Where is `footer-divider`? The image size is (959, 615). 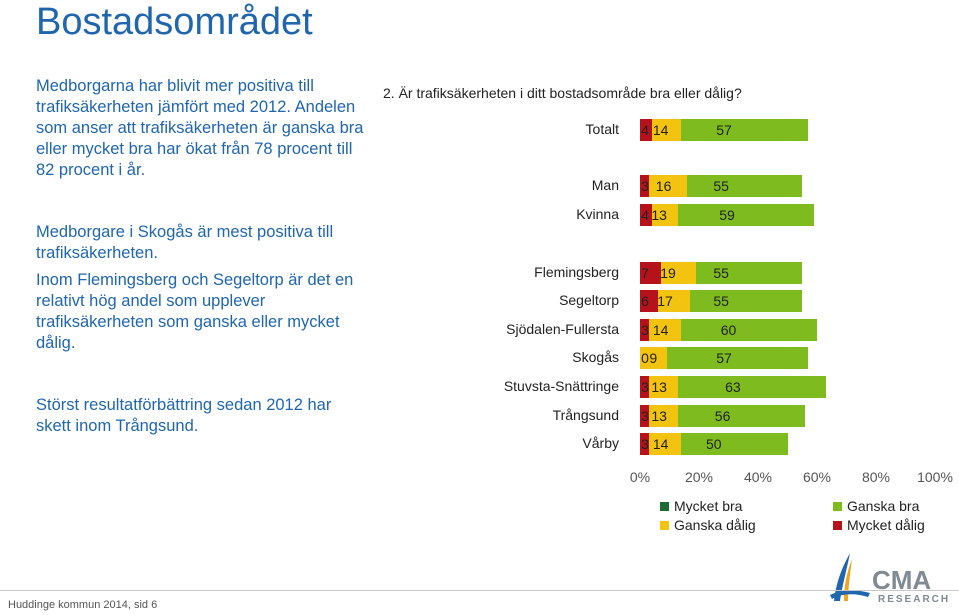
footer-divider is located at coordinates (479, 590).